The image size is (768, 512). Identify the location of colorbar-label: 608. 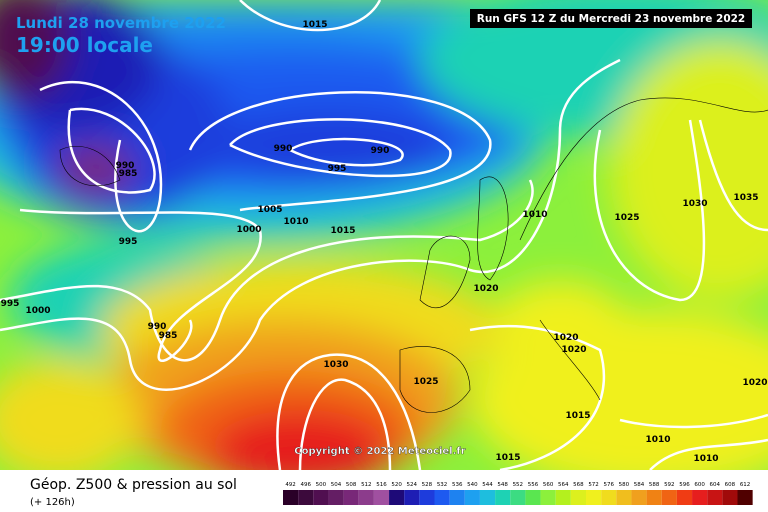
(730, 485).